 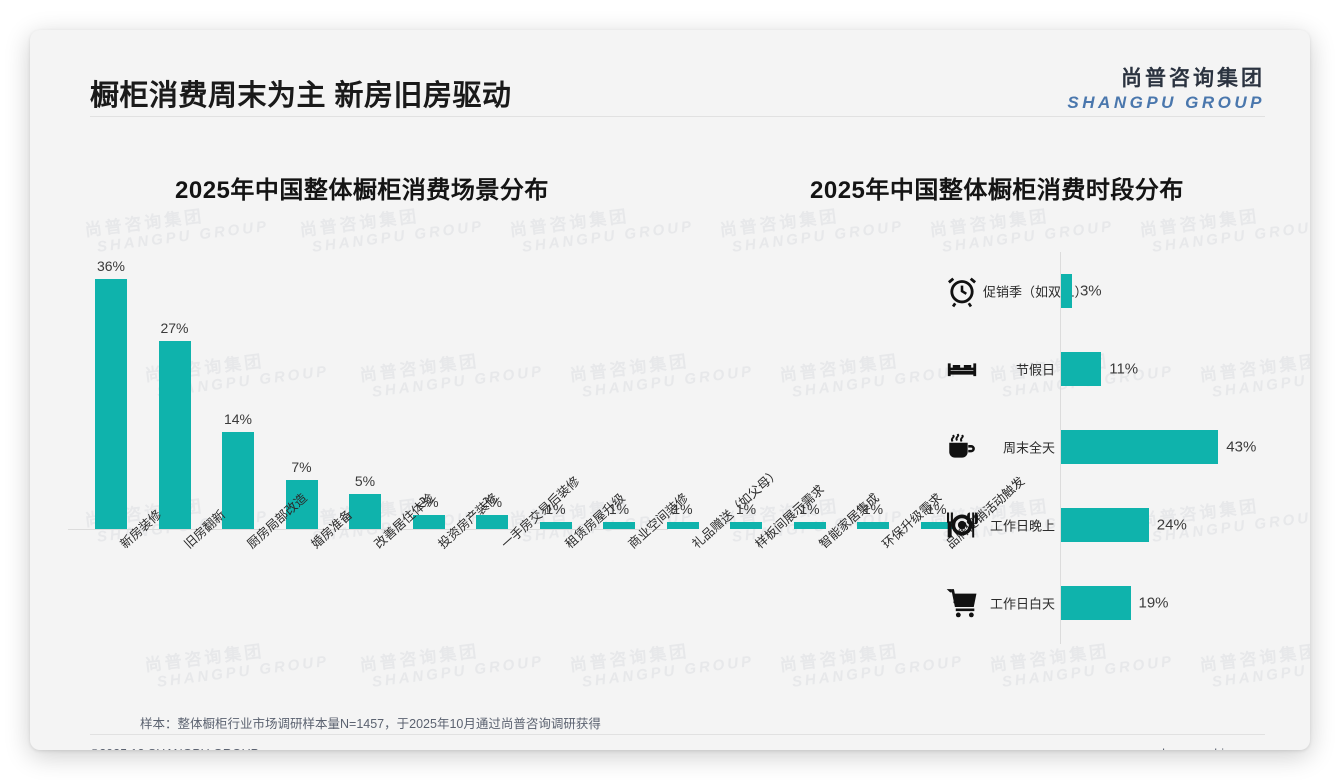 I want to click on timeperiod-row: 节假日 11%, so click(x=1115, y=369).